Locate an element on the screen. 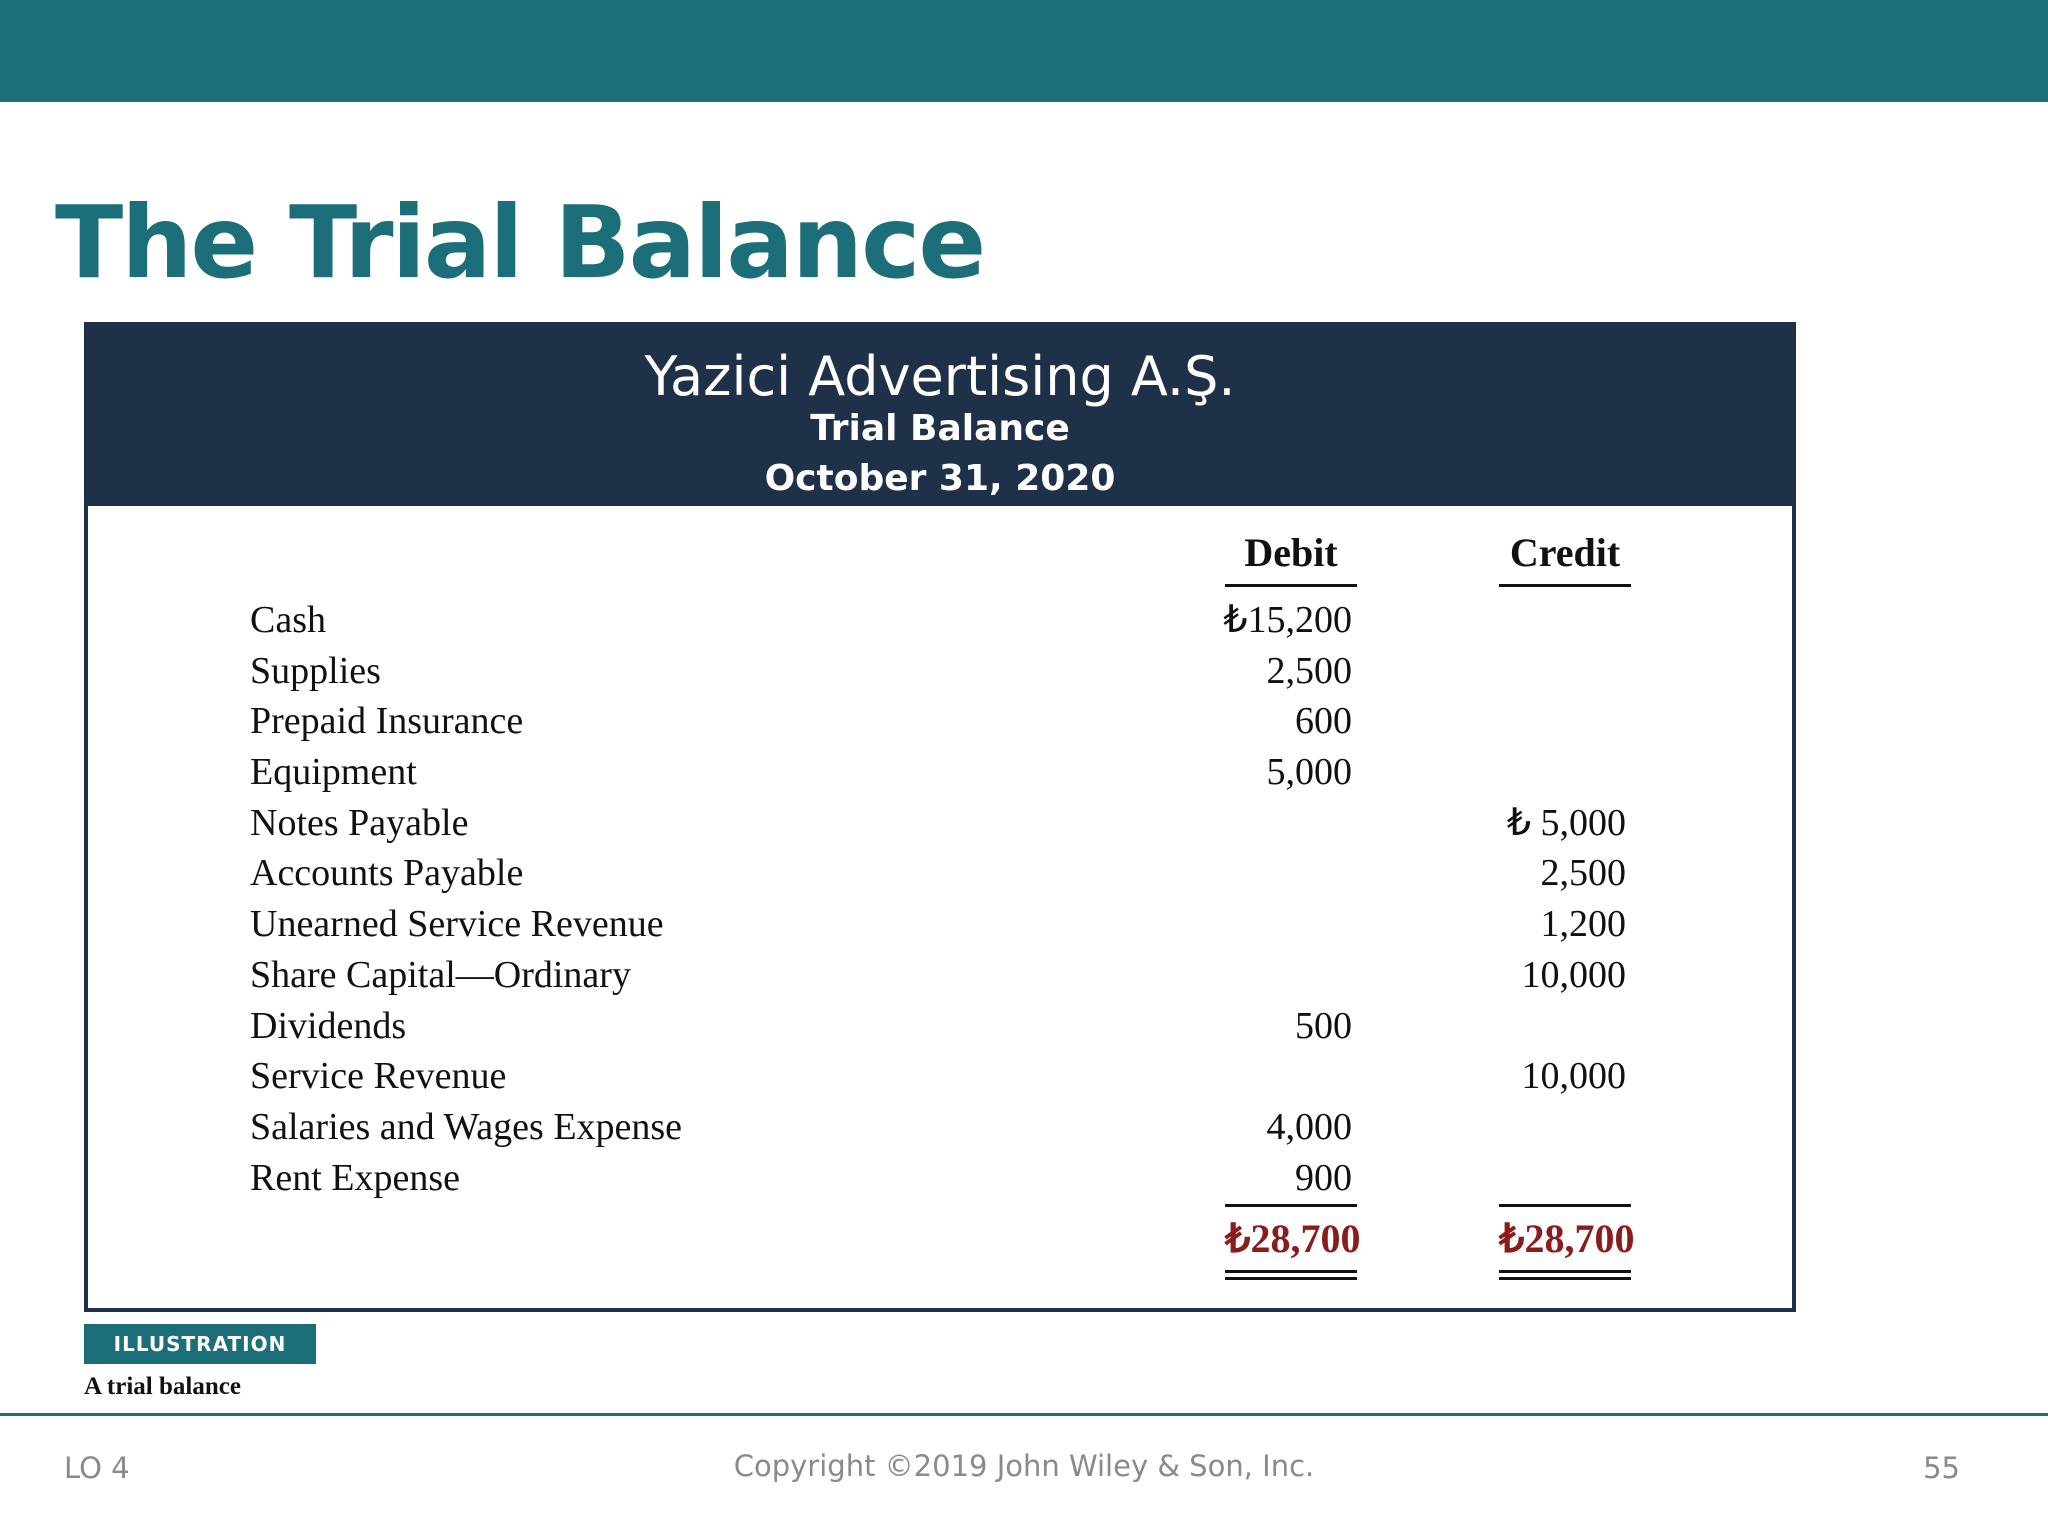  account-name: Unearned Service Revenue is located at coordinates (457, 924).